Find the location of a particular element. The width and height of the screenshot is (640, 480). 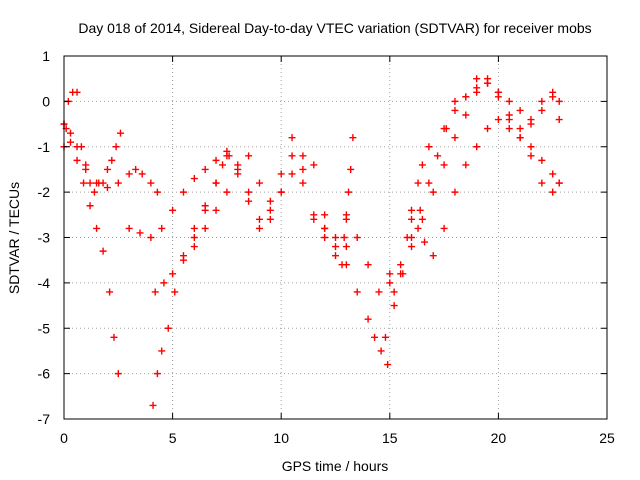

x-tick-label: 5 is located at coordinates (173, 438).